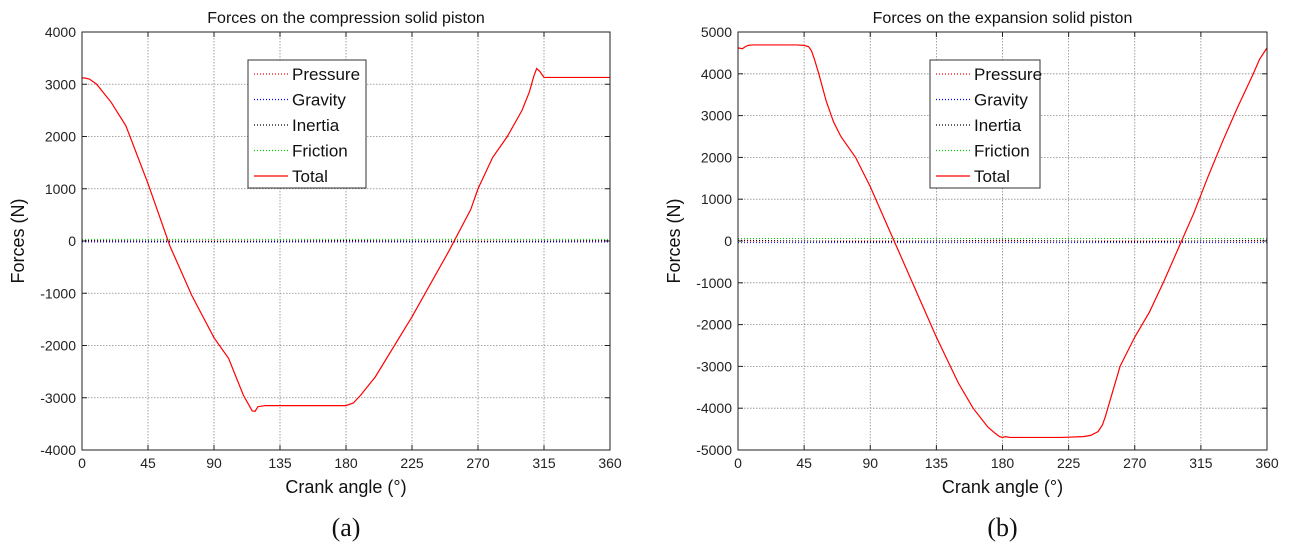 The image size is (1291, 550). What do you see at coordinates (346, 527) in the screenshot?
I see `figure-caption: (a)` at bounding box center [346, 527].